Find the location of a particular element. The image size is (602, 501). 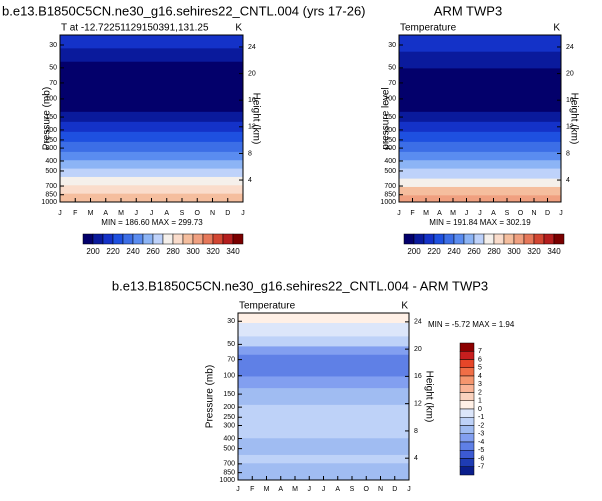

x-tick-label: S is located at coordinates (182, 213).